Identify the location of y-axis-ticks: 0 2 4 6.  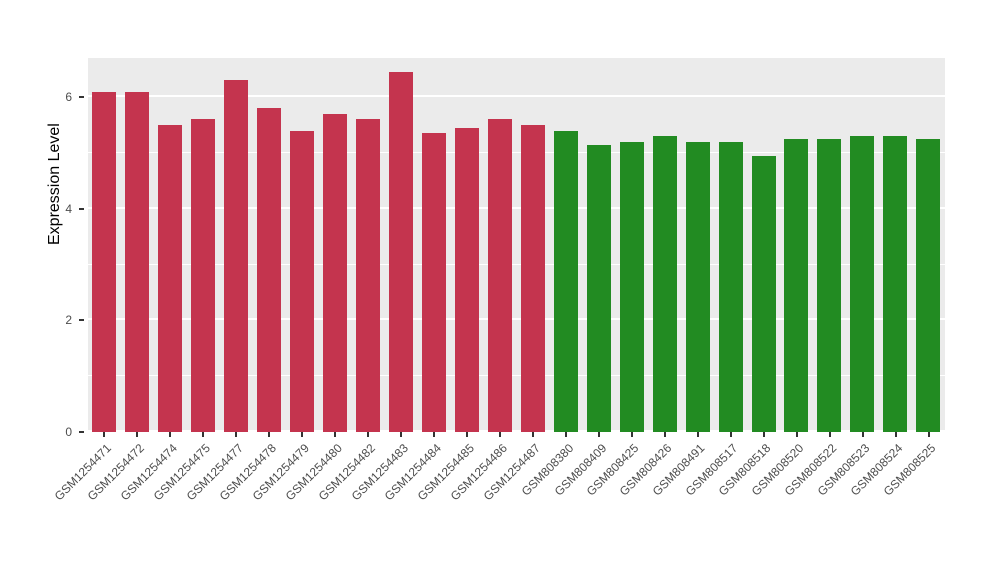
(42, 248).